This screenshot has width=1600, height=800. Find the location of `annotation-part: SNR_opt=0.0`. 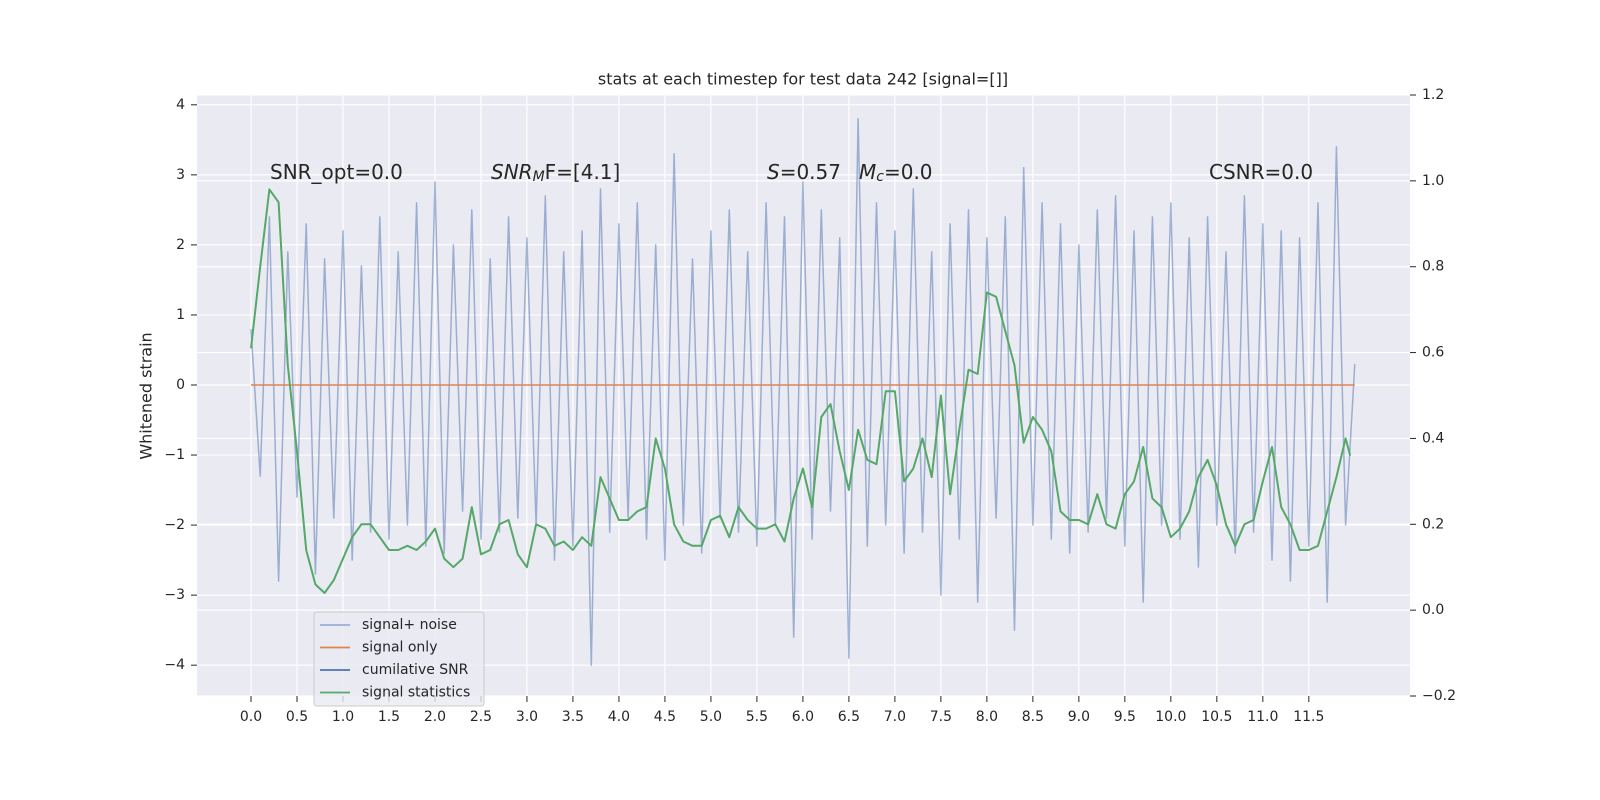

annotation-part: SNR_opt=0.0 is located at coordinates (336, 172).